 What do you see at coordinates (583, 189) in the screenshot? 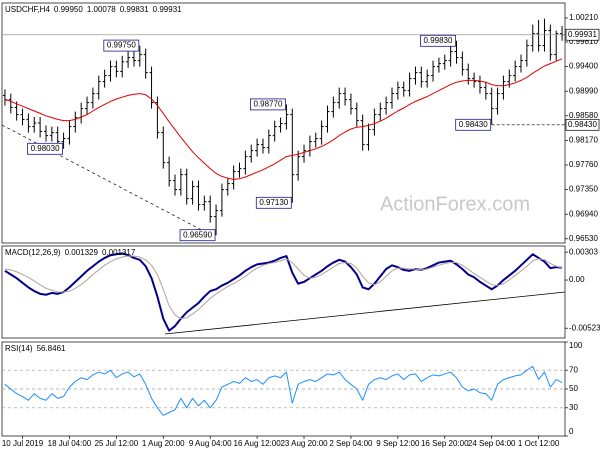
I see `y-tick-label: 0.97350` at bounding box center [583, 189].